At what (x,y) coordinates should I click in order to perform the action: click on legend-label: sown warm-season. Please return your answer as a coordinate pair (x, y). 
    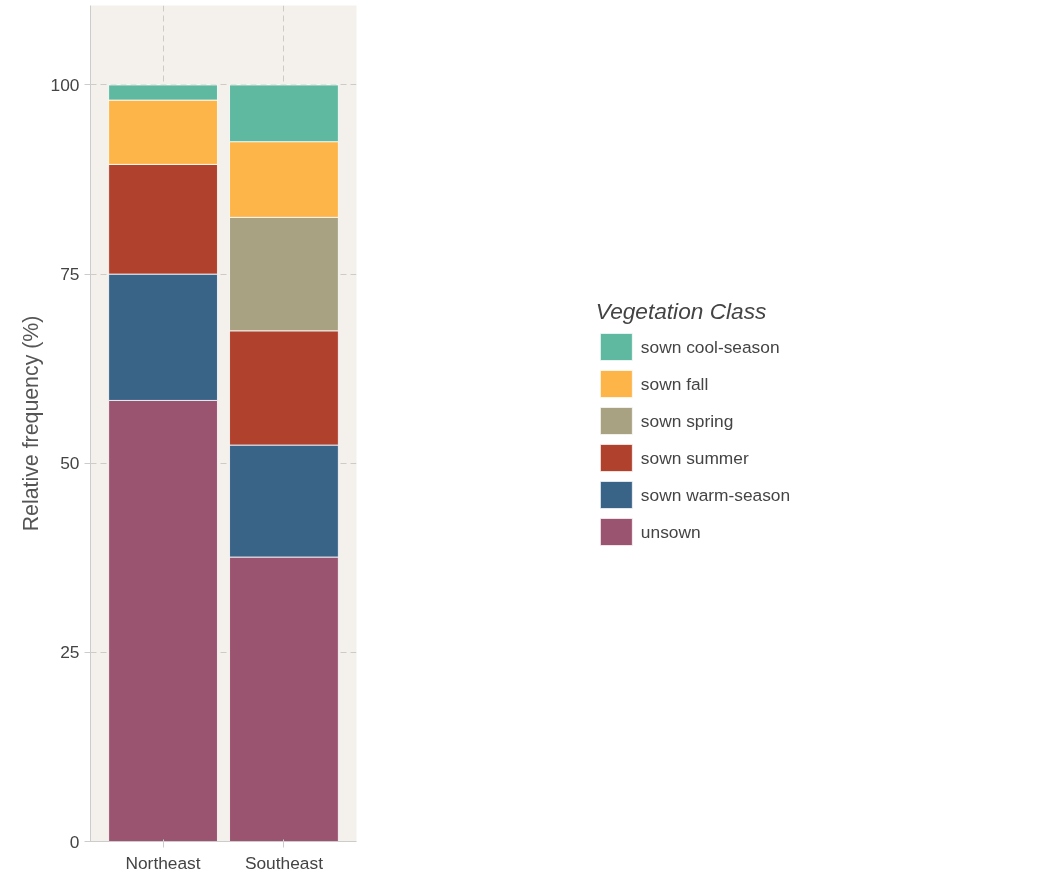
    Looking at the image, I should click on (715, 494).